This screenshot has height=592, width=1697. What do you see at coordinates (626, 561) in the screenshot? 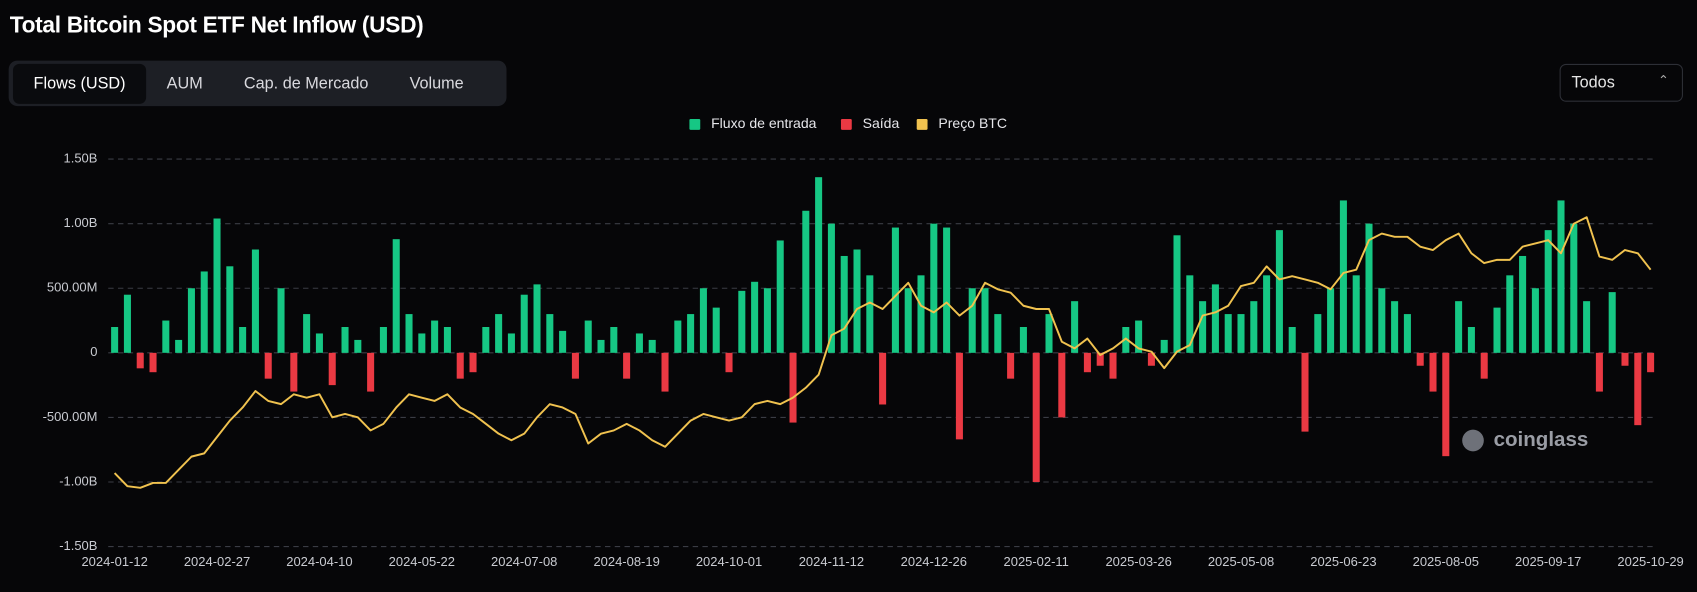
I see `x-tick-label: 2024-08-19` at bounding box center [626, 561].